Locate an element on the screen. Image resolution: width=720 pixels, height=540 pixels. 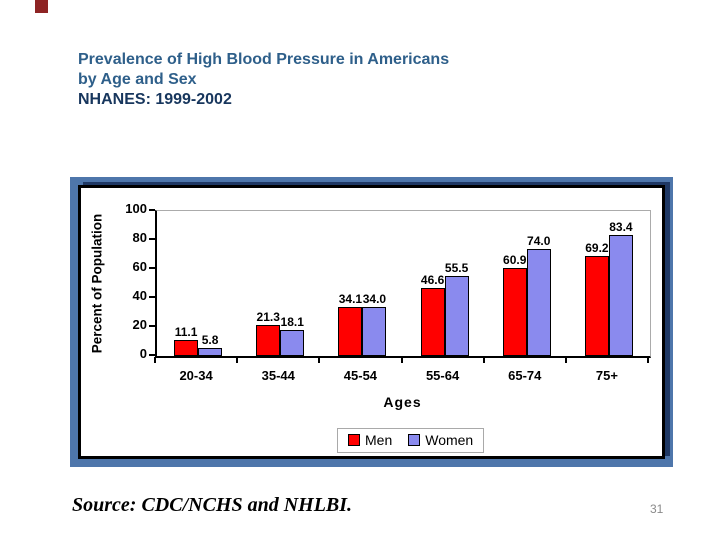
bar-group: 60.9 74.0 is located at coordinates (527, 283).